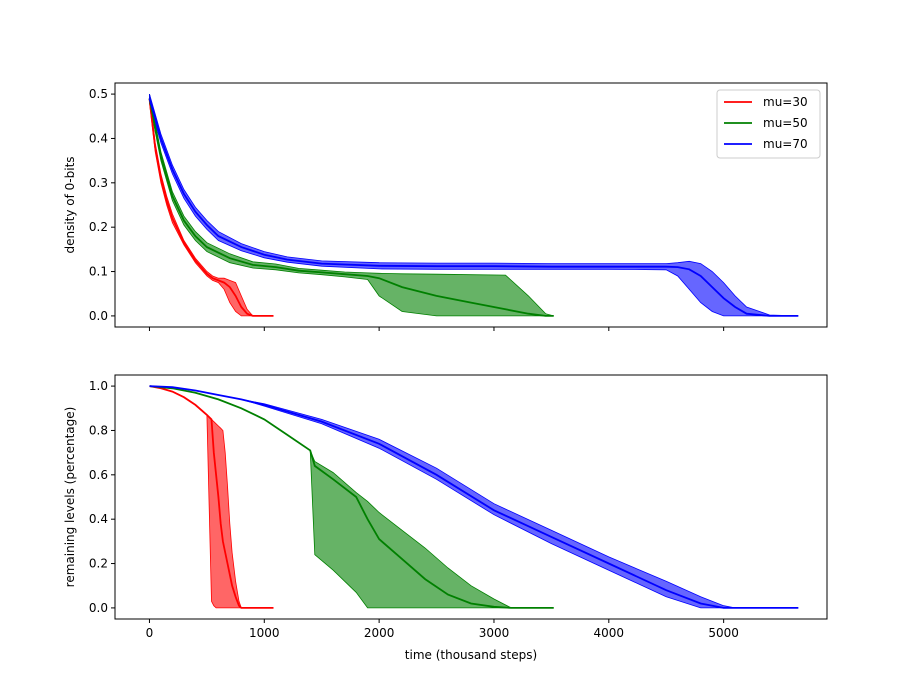 The image size is (919, 695). What do you see at coordinates (98, 519) in the screenshot?
I see `bot-ytick-label: 0.4` at bounding box center [98, 519].